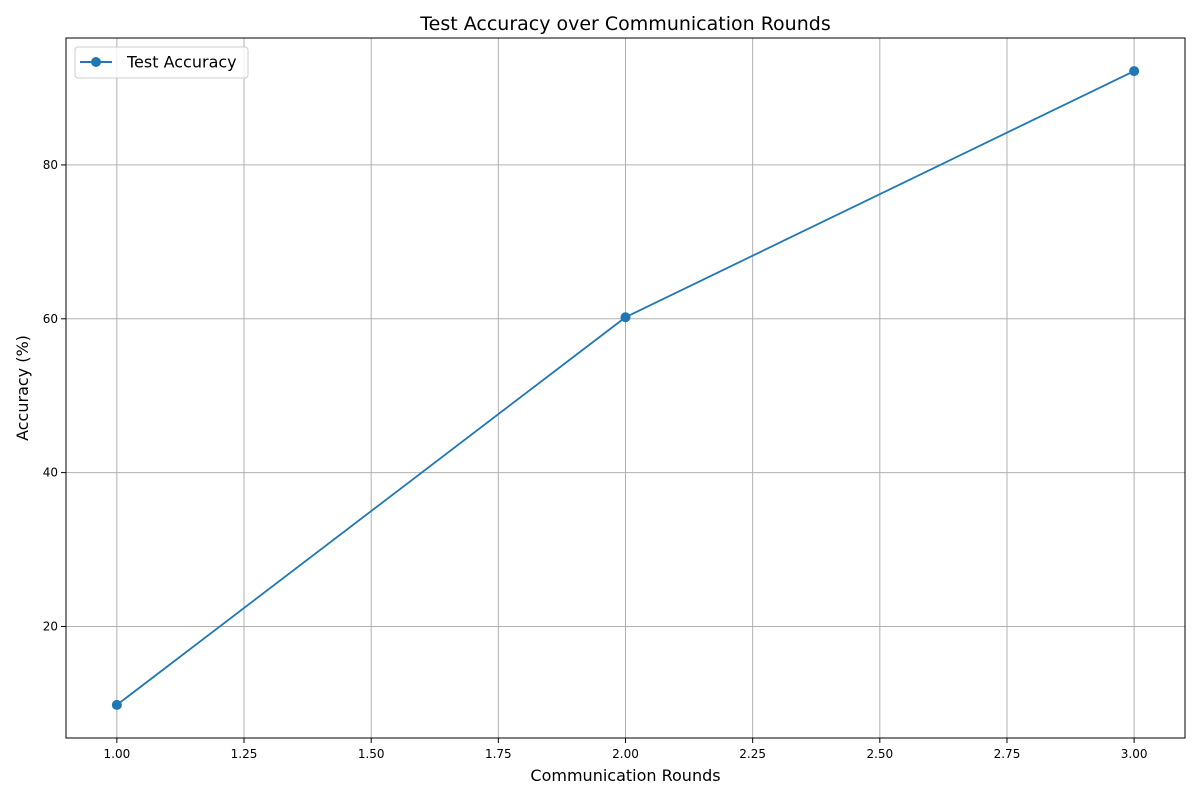 The width and height of the screenshot is (1200, 800). I want to click on x-tick-label: 1.75, so click(498, 754).